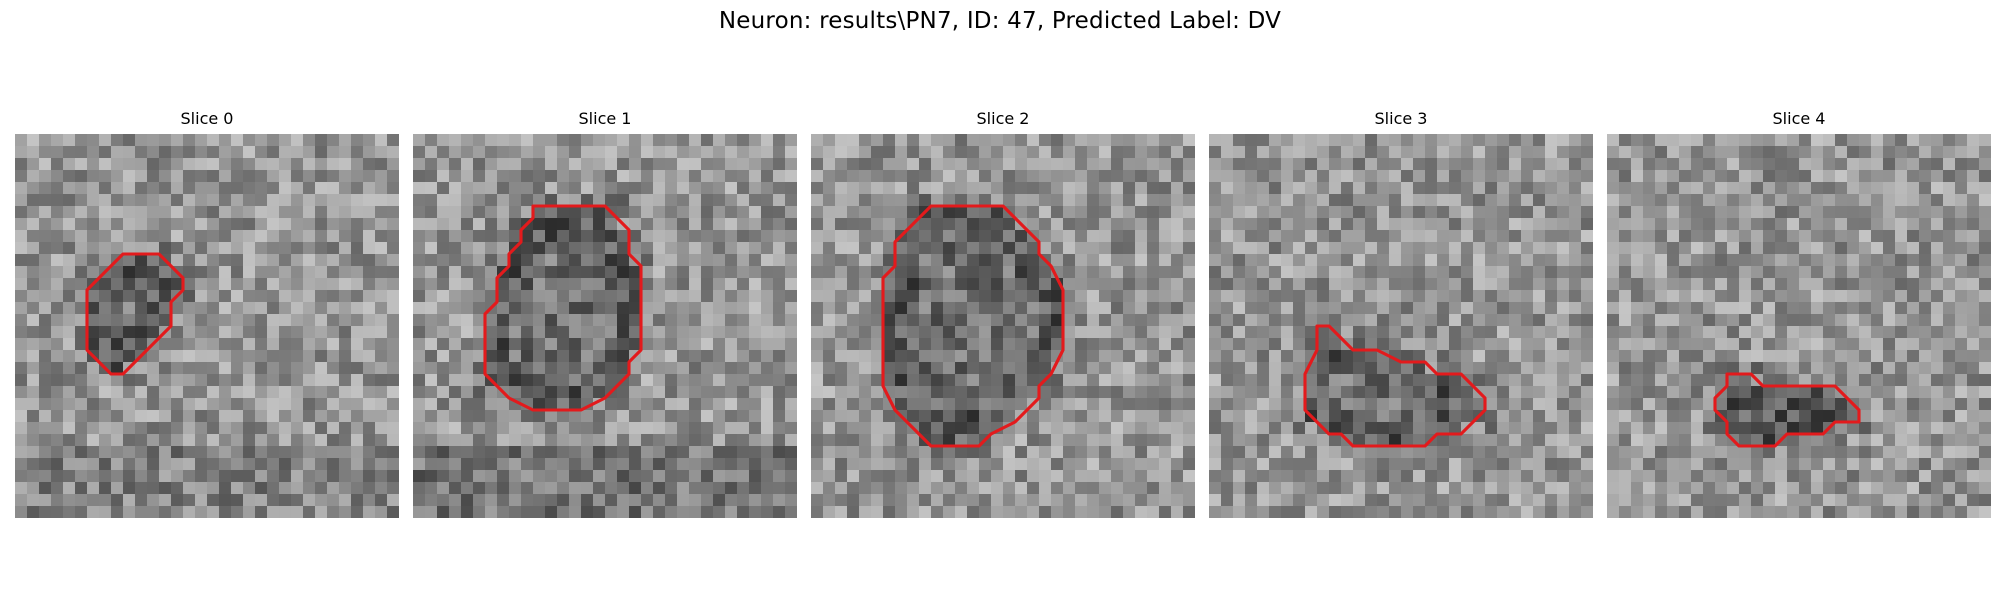 This screenshot has height=600, width=2000. What do you see at coordinates (1799, 118) in the screenshot?
I see `slice-title-4: Slice 4` at bounding box center [1799, 118].